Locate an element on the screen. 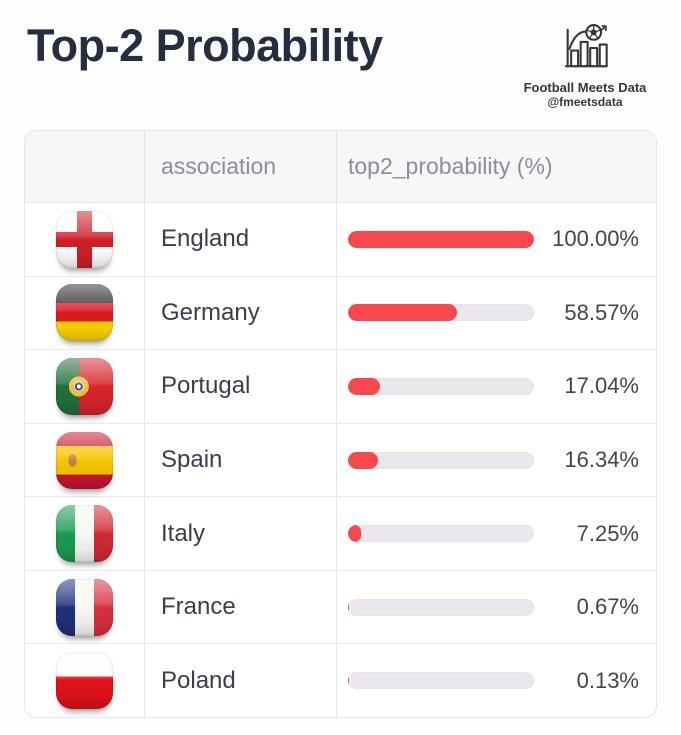 Image resolution: width=681 pixels, height=735 pixels. probability-value: 0.67% is located at coordinates (607, 607).